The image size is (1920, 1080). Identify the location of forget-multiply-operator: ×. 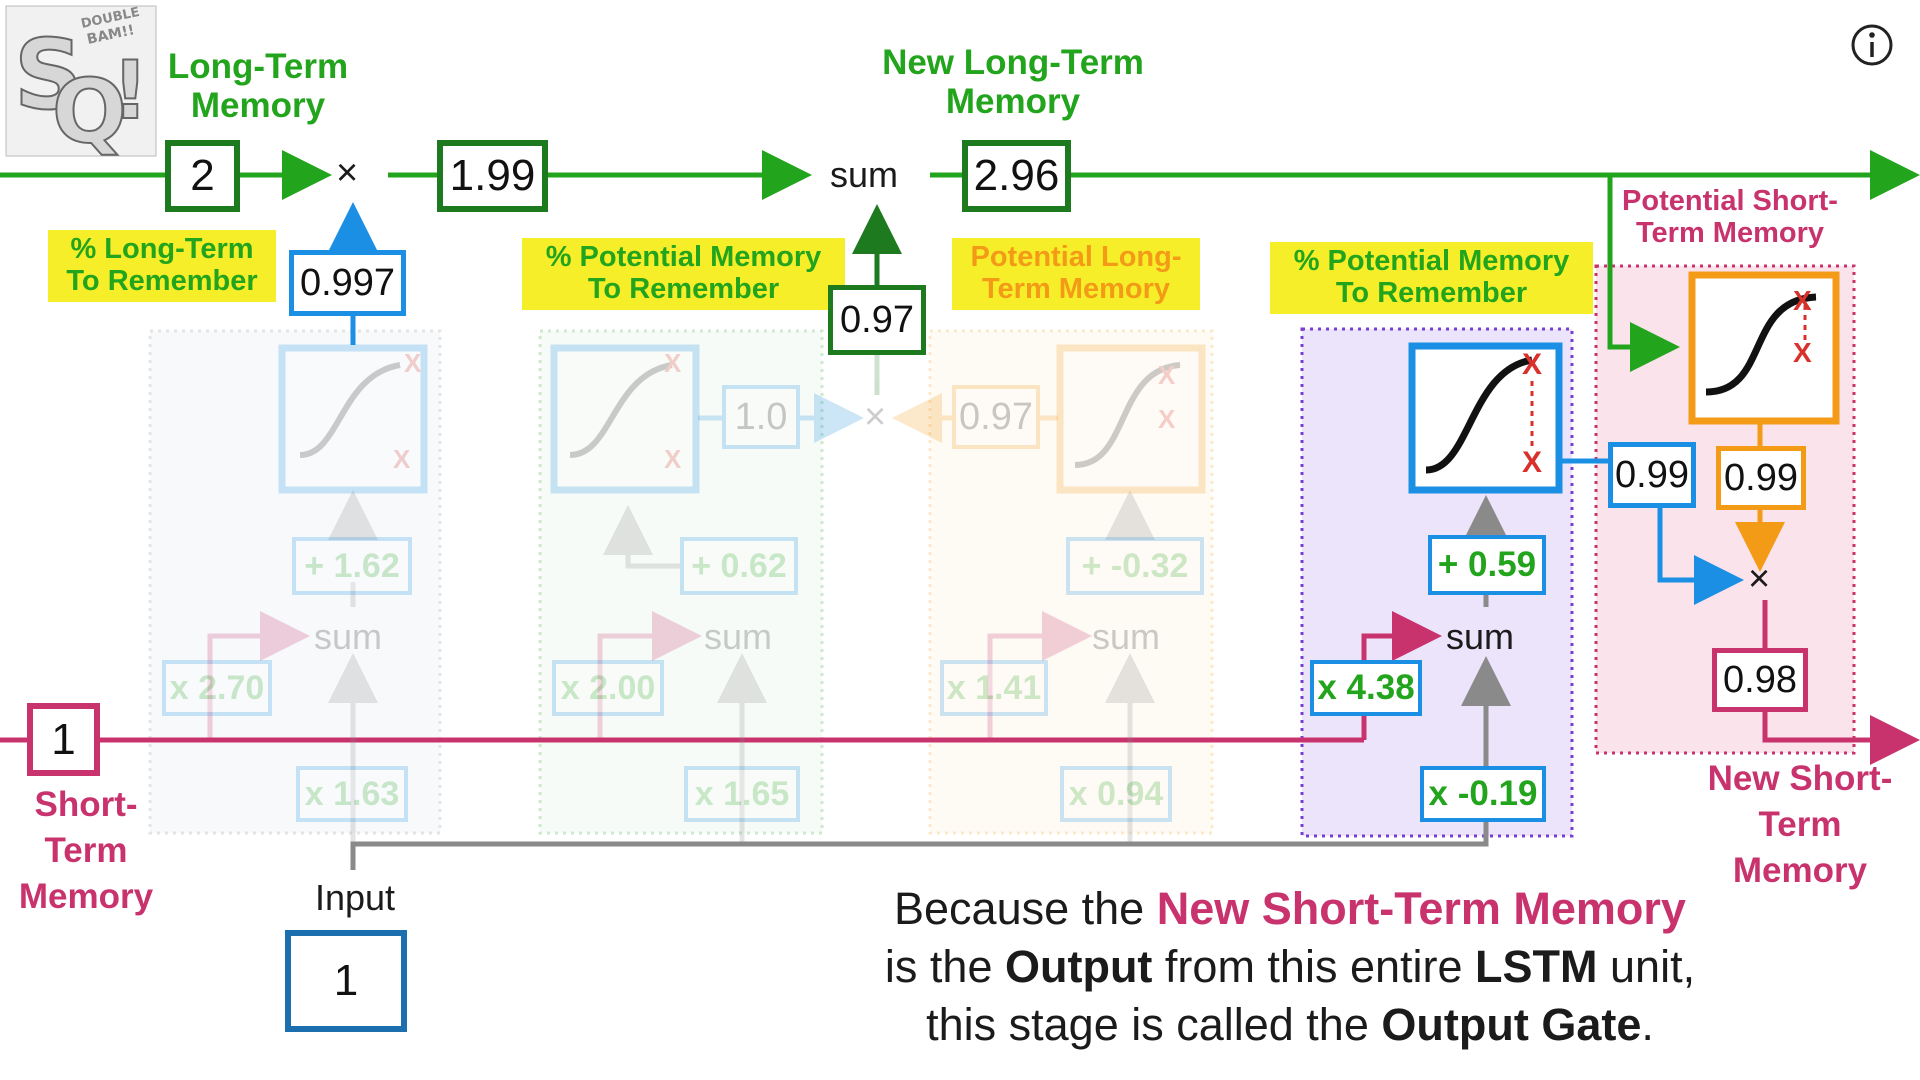
(347, 173).